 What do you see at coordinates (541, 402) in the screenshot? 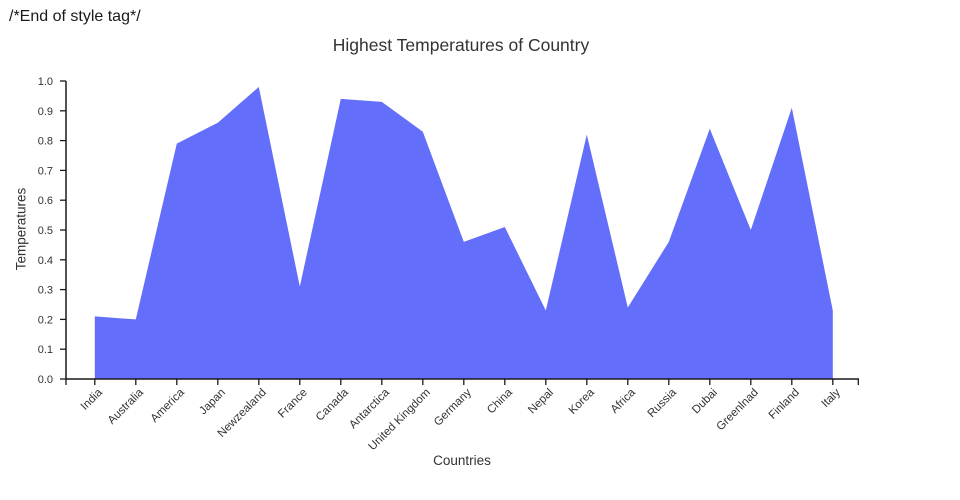
I see `x-tick-label: Nepal` at bounding box center [541, 402].